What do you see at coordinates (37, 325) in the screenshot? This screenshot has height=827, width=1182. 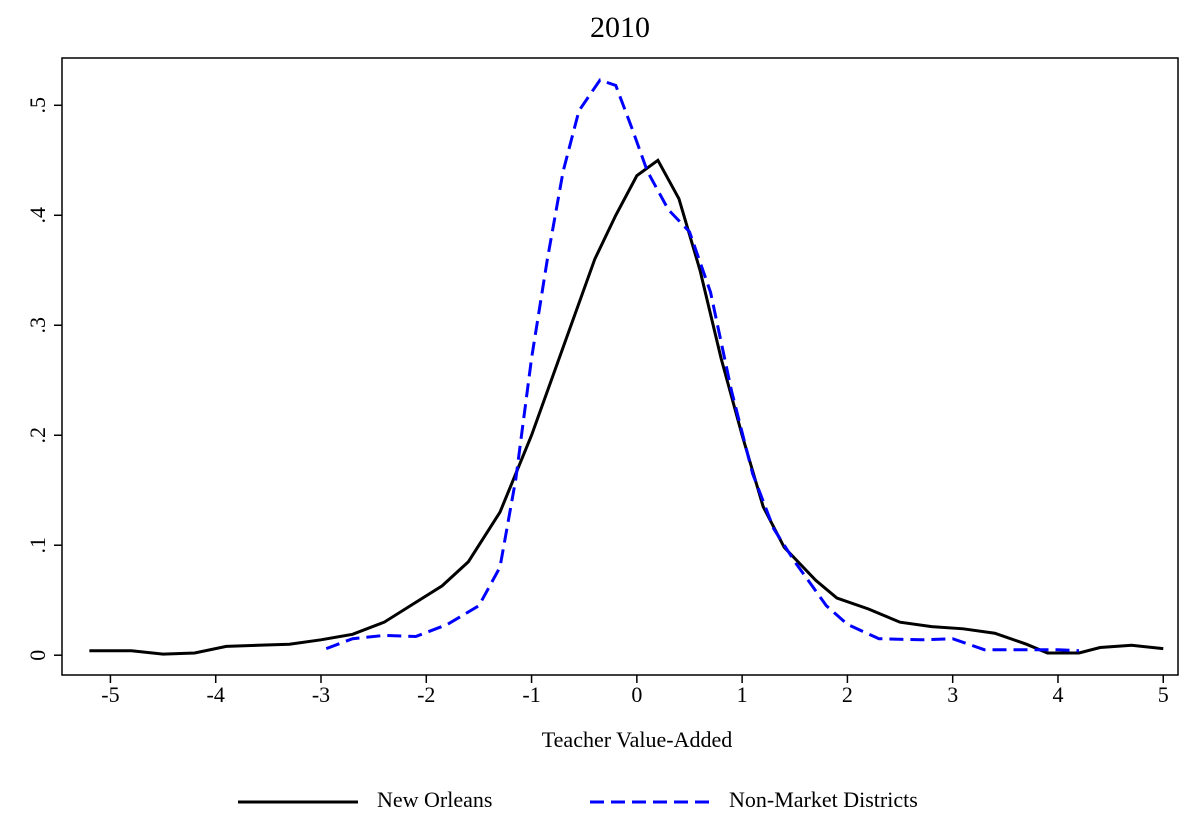 I see `y-tick-label: .3` at bounding box center [37, 325].